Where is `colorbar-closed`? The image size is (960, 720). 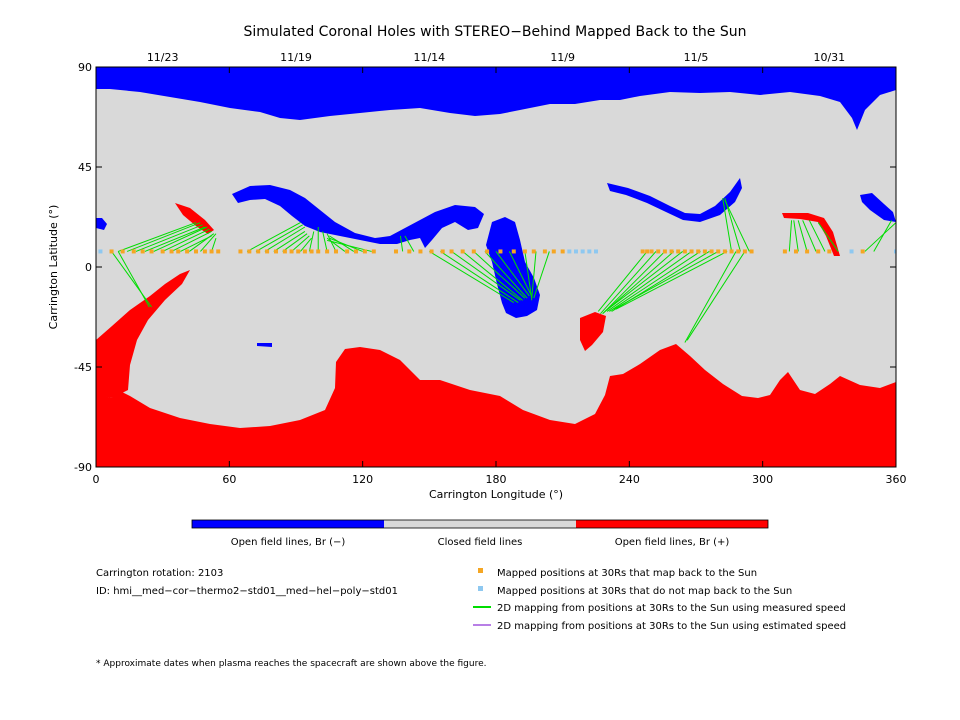 colorbar-closed is located at coordinates (480, 524).